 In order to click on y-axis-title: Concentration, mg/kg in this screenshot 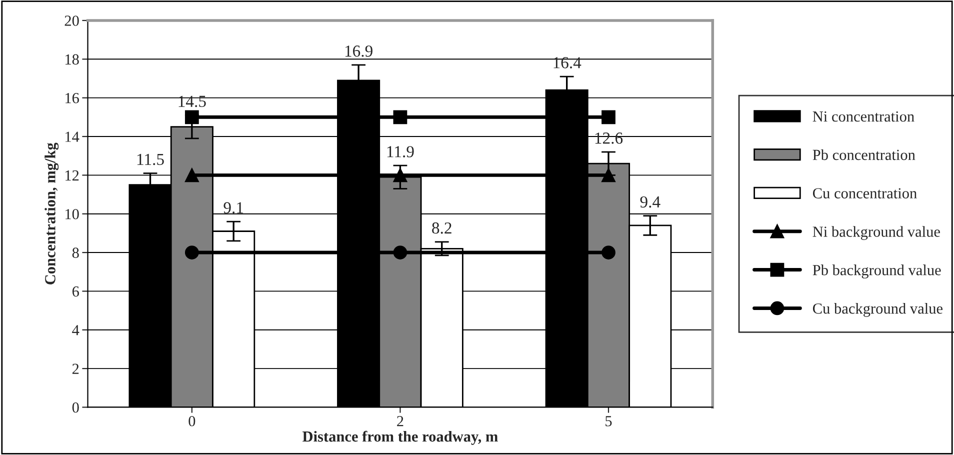, I will do `click(51, 213)`.